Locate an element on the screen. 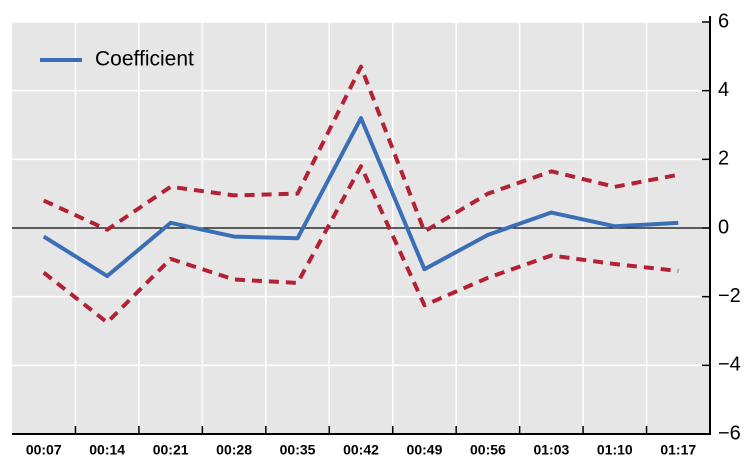  y-tick-label: 6 is located at coordinates (723, 21).